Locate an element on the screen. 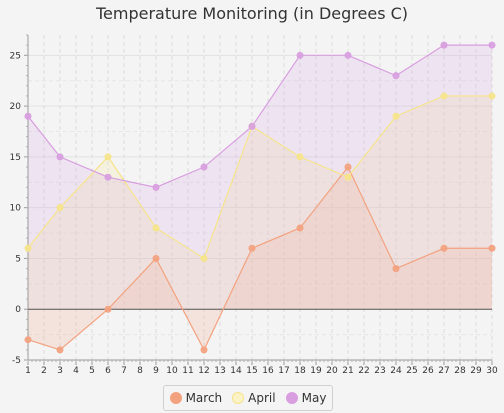 This screenshot has width=504, height=413. legend: March April May is located at coordinates (248, 398).